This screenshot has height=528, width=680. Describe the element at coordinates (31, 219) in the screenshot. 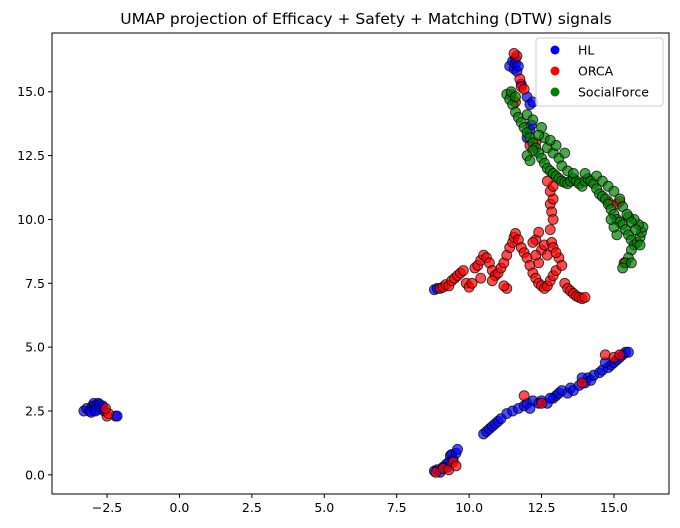

I see `y-tick-label-4: 10.0` at that location.